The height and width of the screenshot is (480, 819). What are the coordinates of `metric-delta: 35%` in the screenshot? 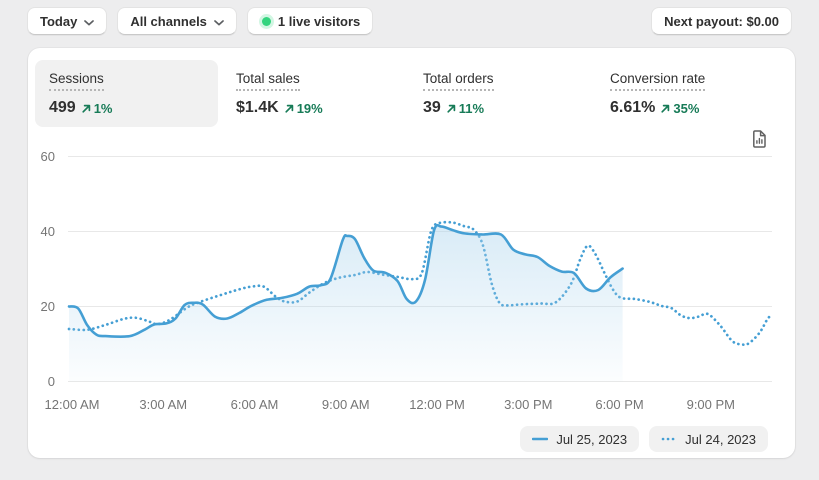 It's located at (679, 108).